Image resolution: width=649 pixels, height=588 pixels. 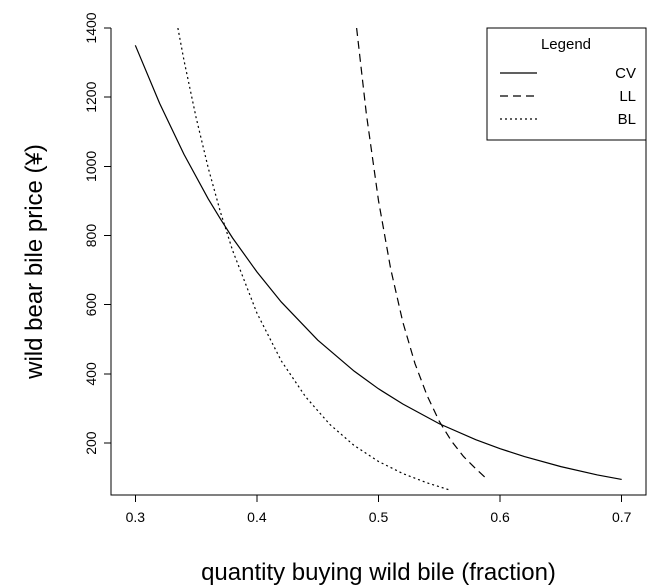 What do you see at coordinates (91, 443) in the screenshot?
I see `y-tick-label: 200` at bounding box center [91, 443].